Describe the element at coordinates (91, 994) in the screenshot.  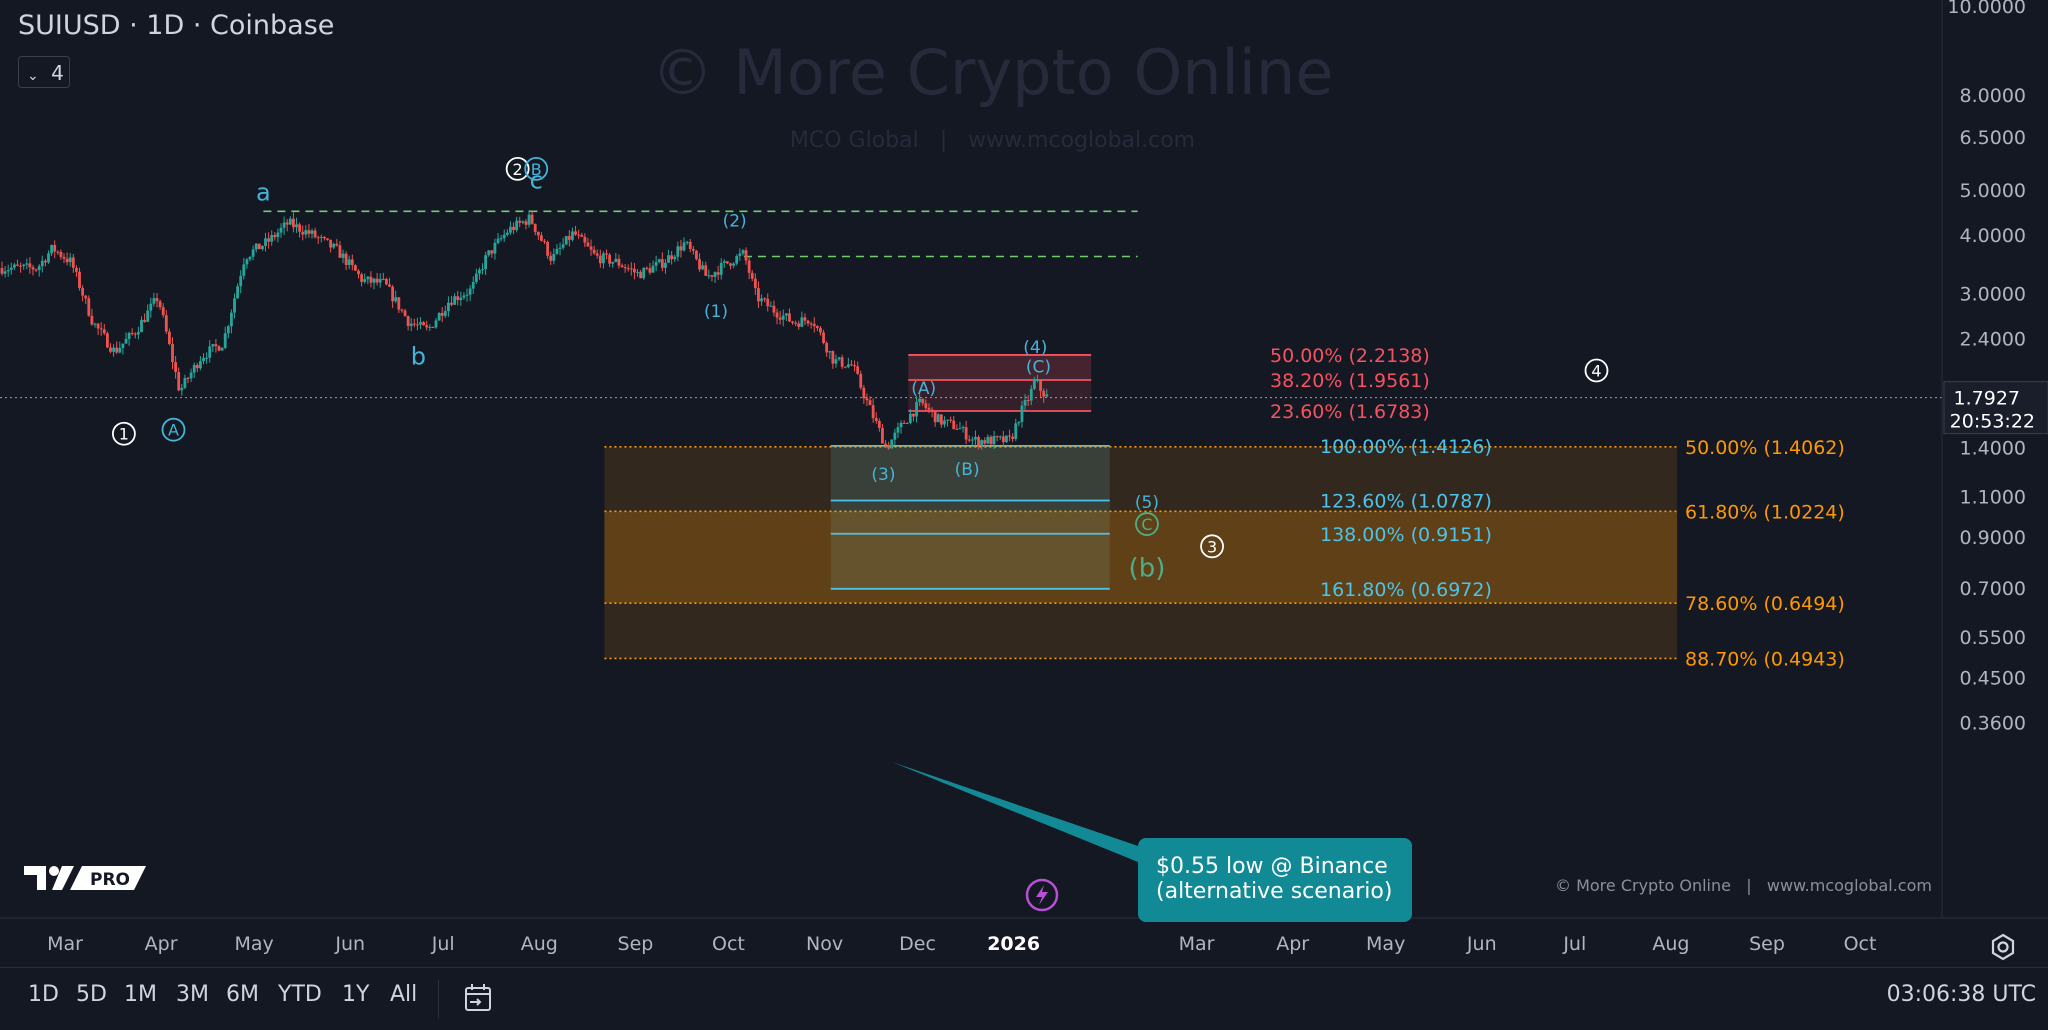
I see `timeframe-button-5d: 5D` at that location.